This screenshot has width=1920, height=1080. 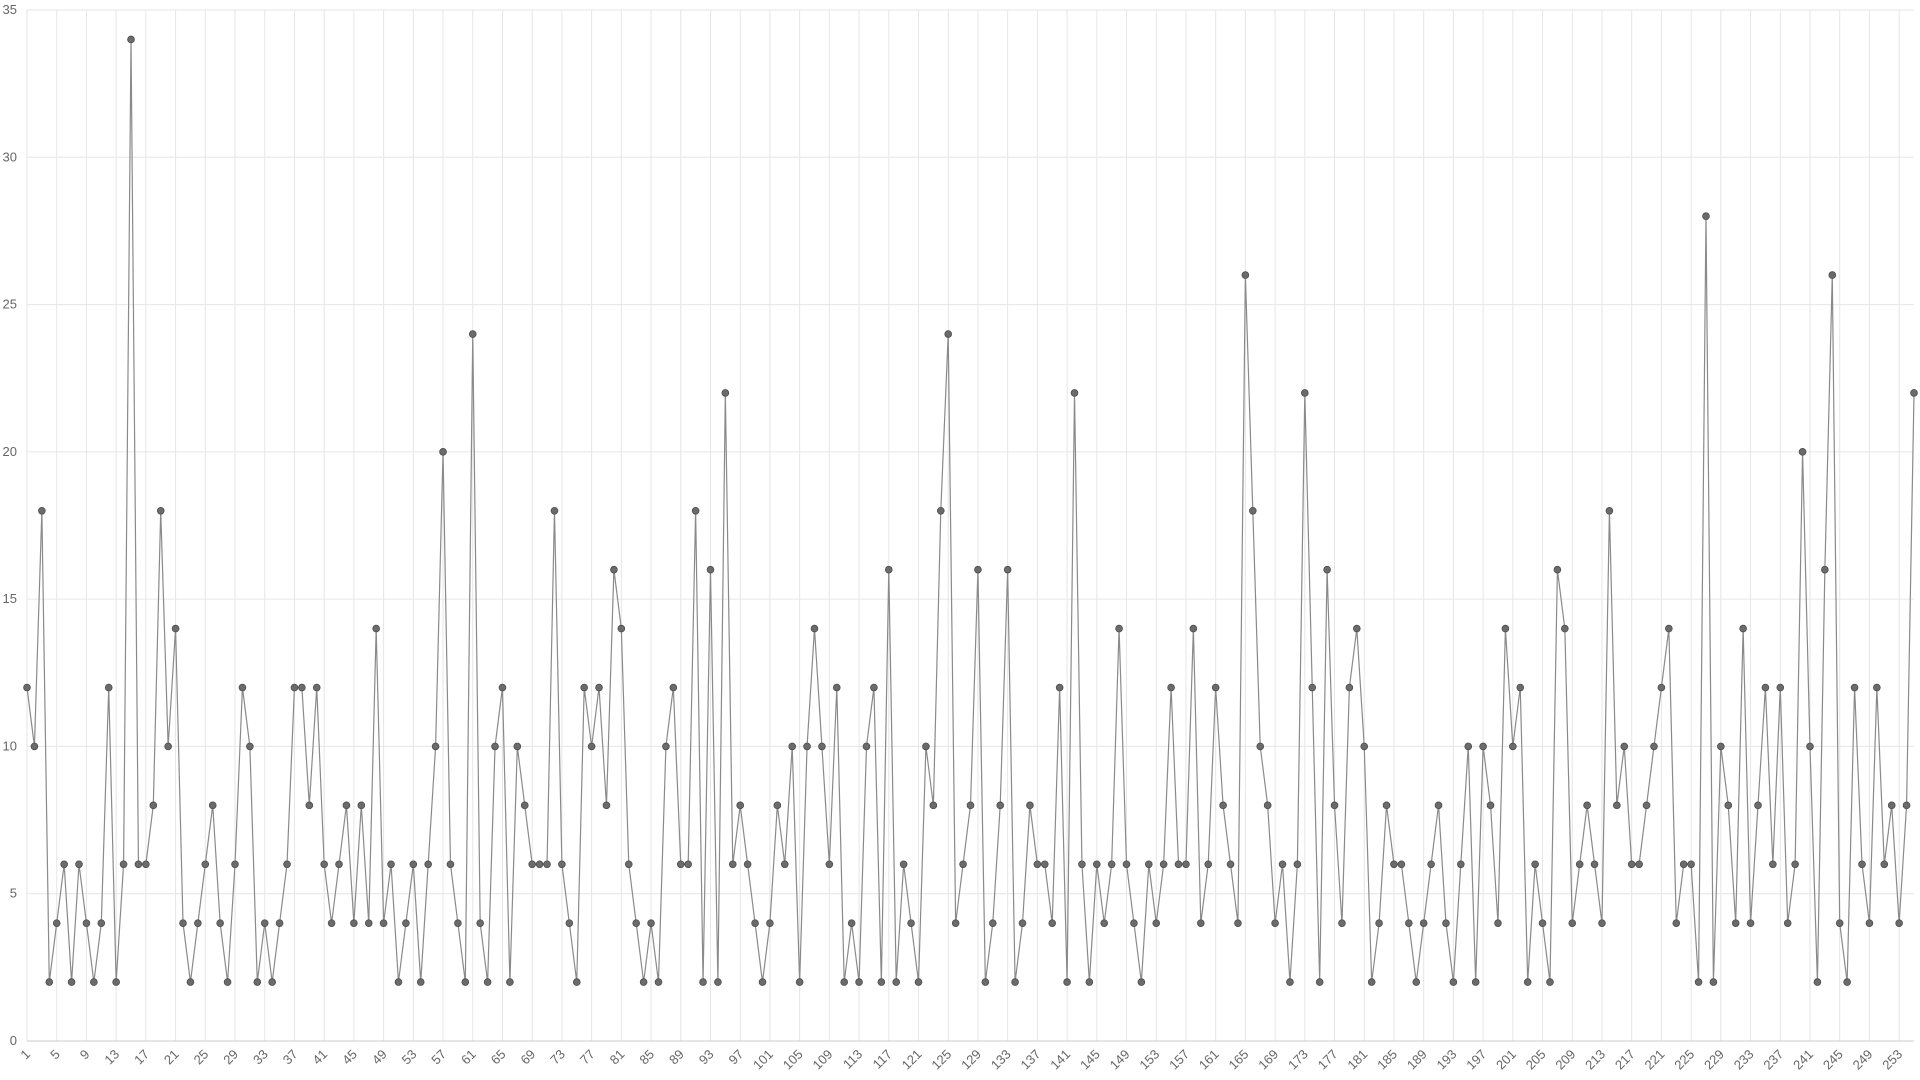 I want to click on x-tick-label: 13, so click(x=111, y=1057).